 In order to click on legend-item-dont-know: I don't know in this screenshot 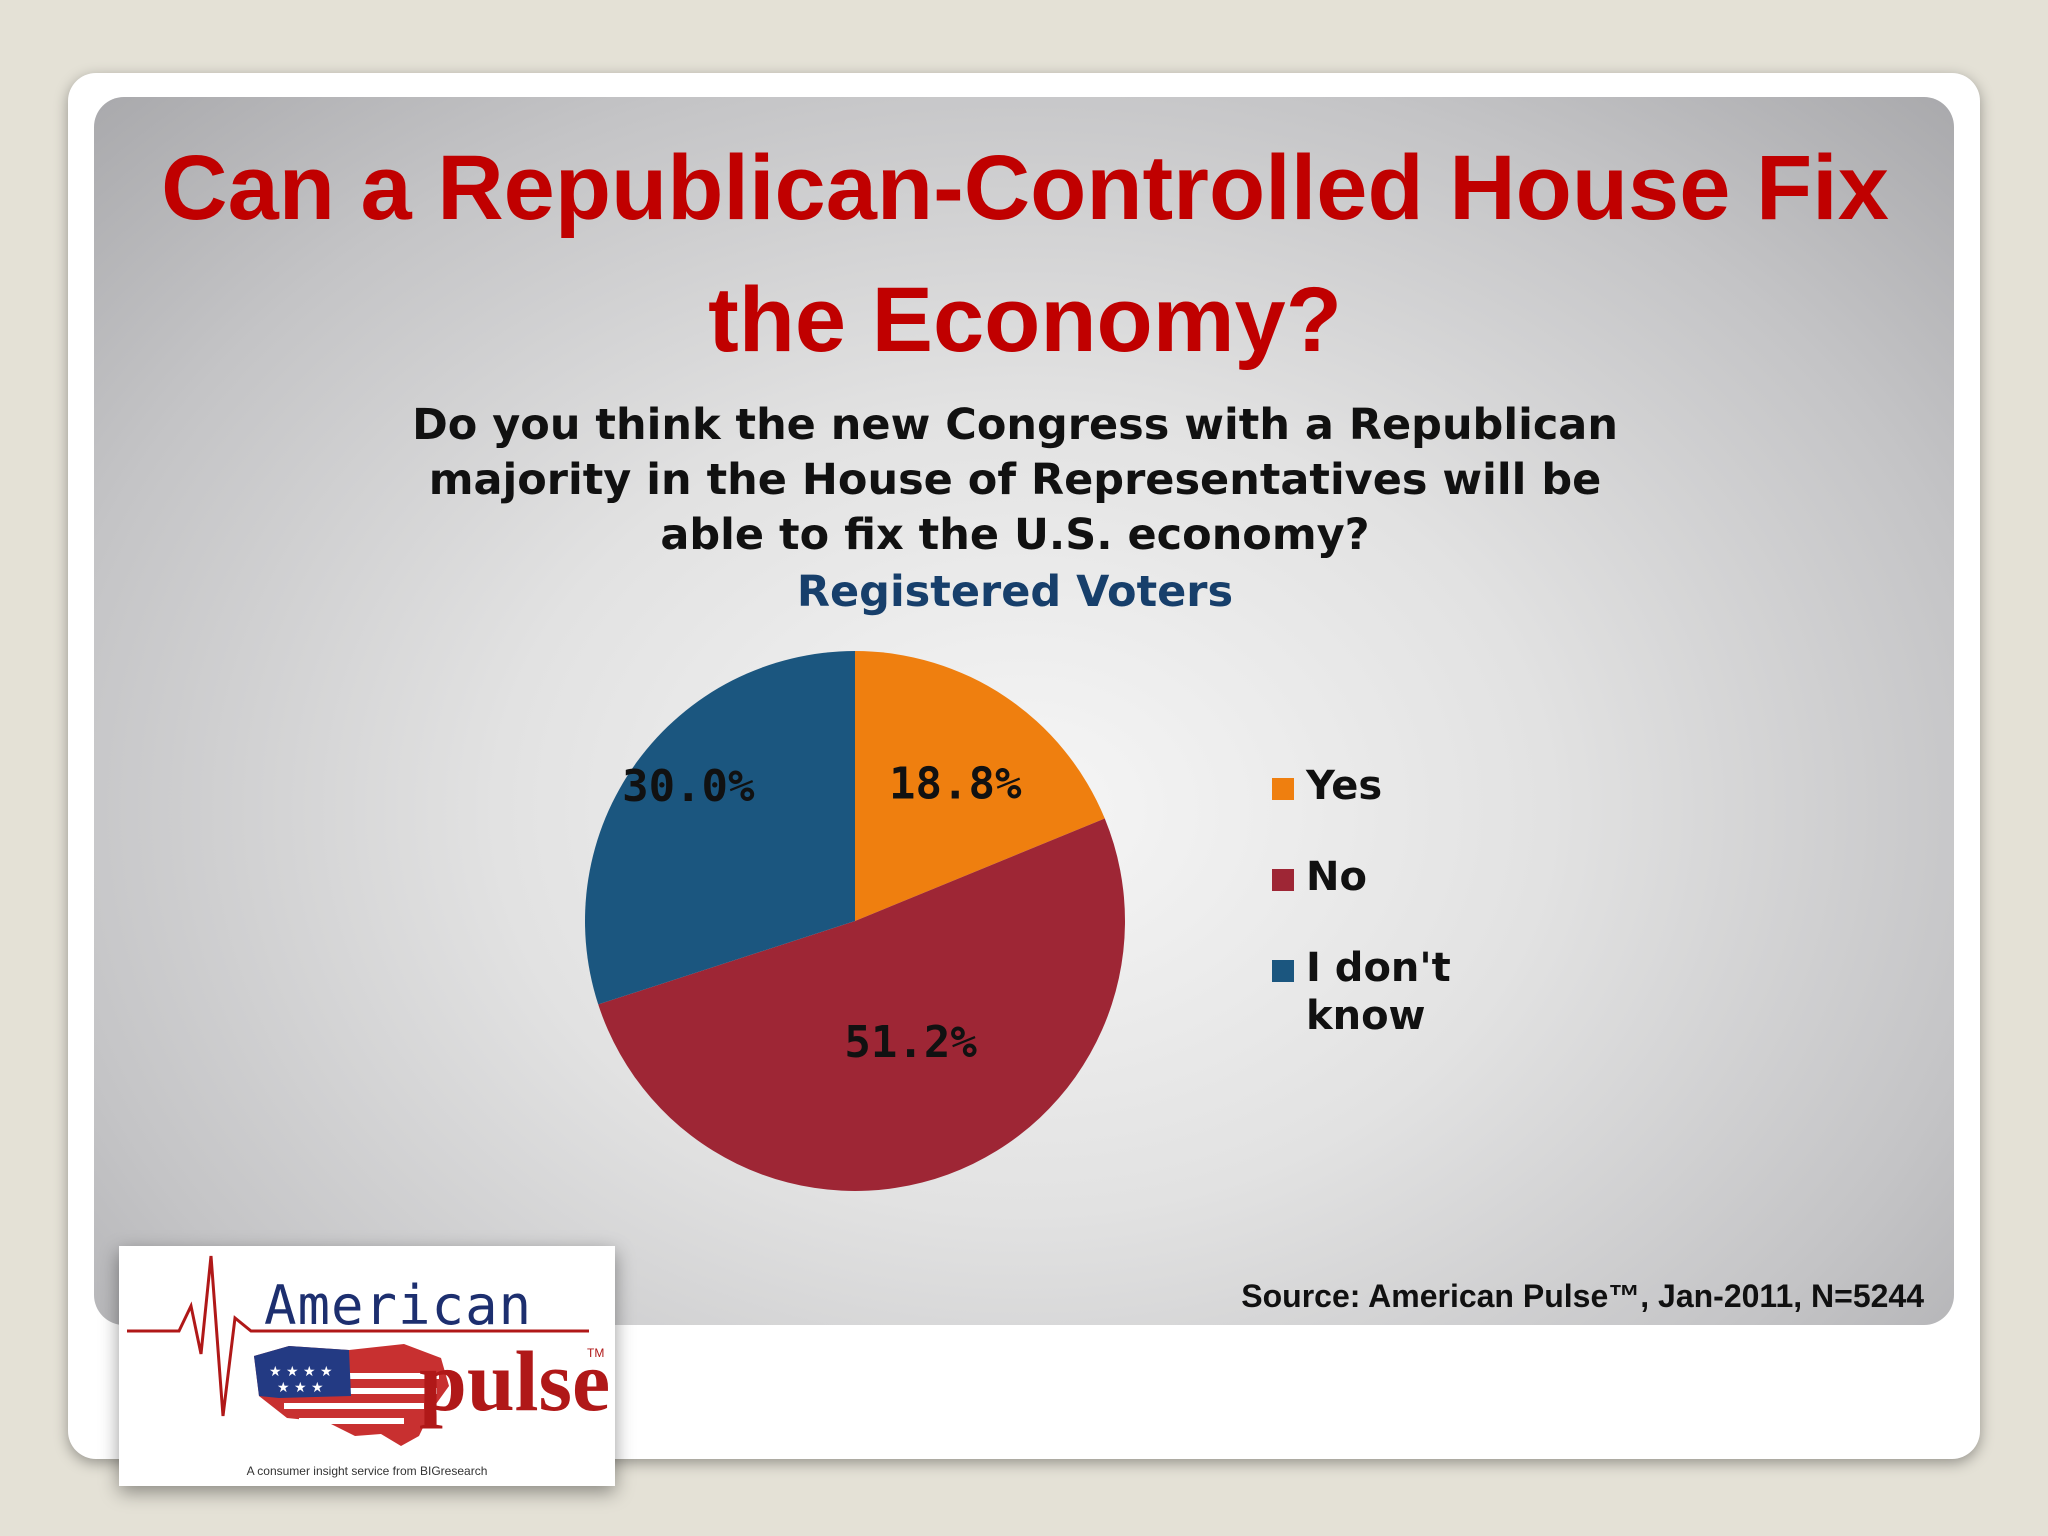, I will do `click(1422, 992)`.